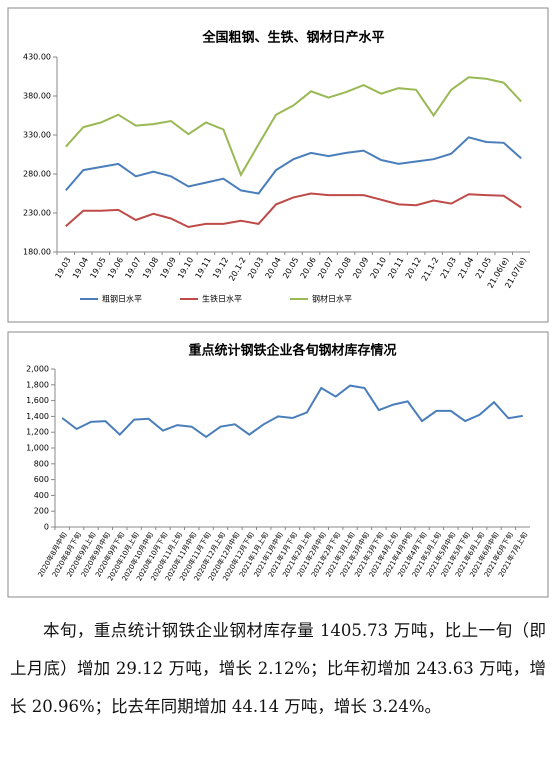 Image resolution: width=556 pixels, height=767 pixels. Describe the element at coordinates (37, 57) in the screenshot. I see `y-tick-label: 430.00` at that location.